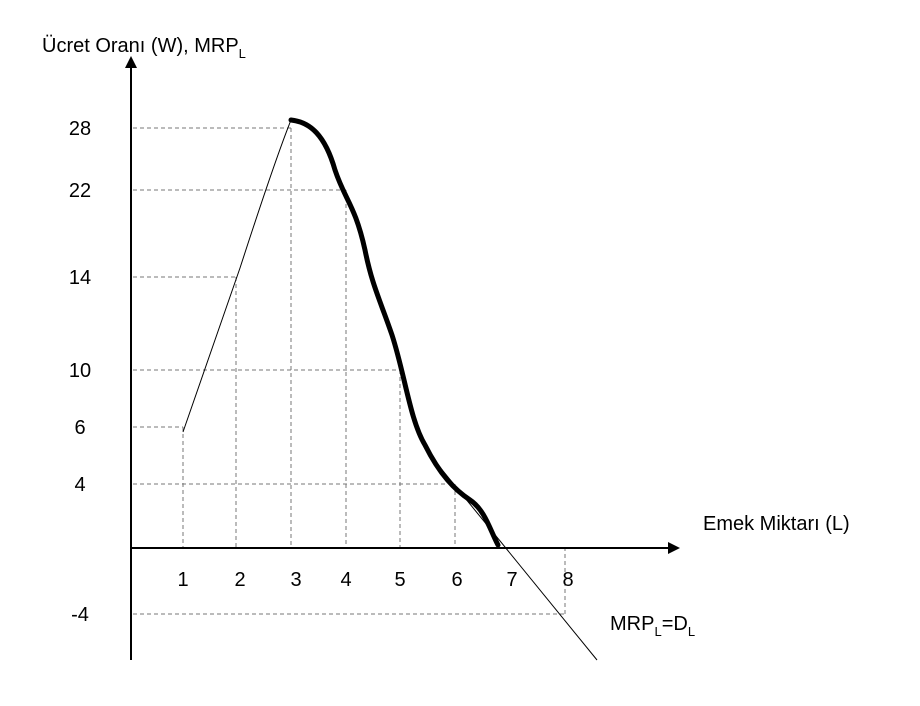 This screenshot has height=706, width=920. What do you see at coordinates (237, 276) in the screenshot?
I see `mrp-rising` at bounding box center [237, 276].